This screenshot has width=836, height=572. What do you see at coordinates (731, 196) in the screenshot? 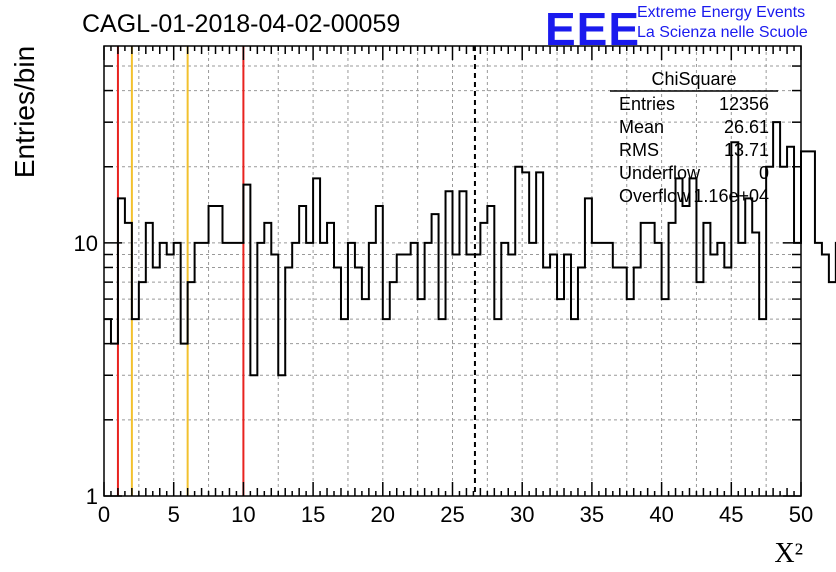
I see `stats-value: 1.16e+04` at bounding box center [731, 196].